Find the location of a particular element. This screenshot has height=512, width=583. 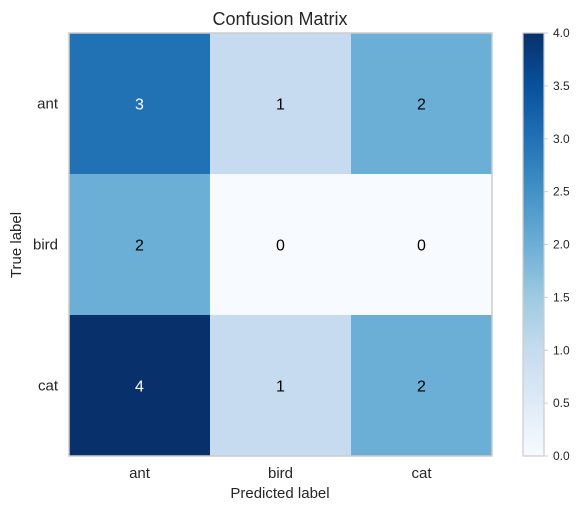

heatmap-cell-ant-cat is located at coordinates (422, 104).